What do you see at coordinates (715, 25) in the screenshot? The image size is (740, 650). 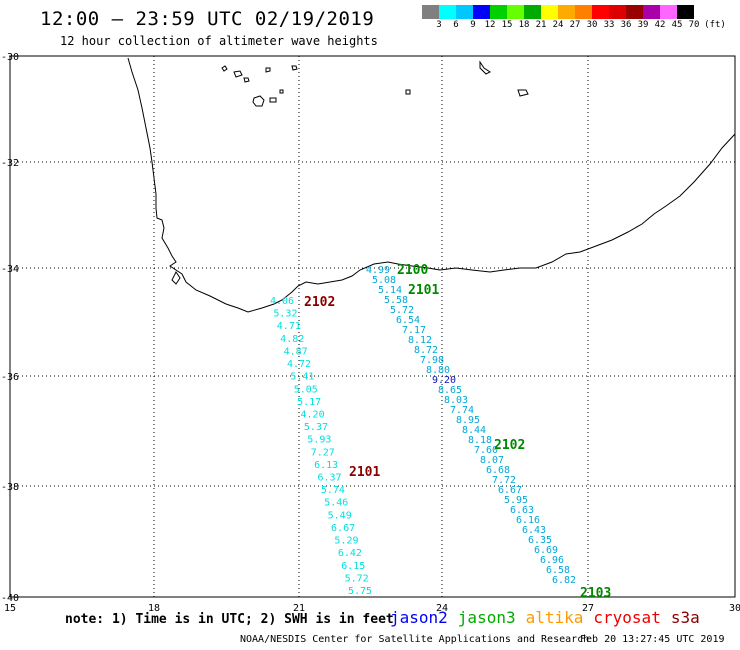 I see `legend-label: (ft)` at bounding box center [715, 25].